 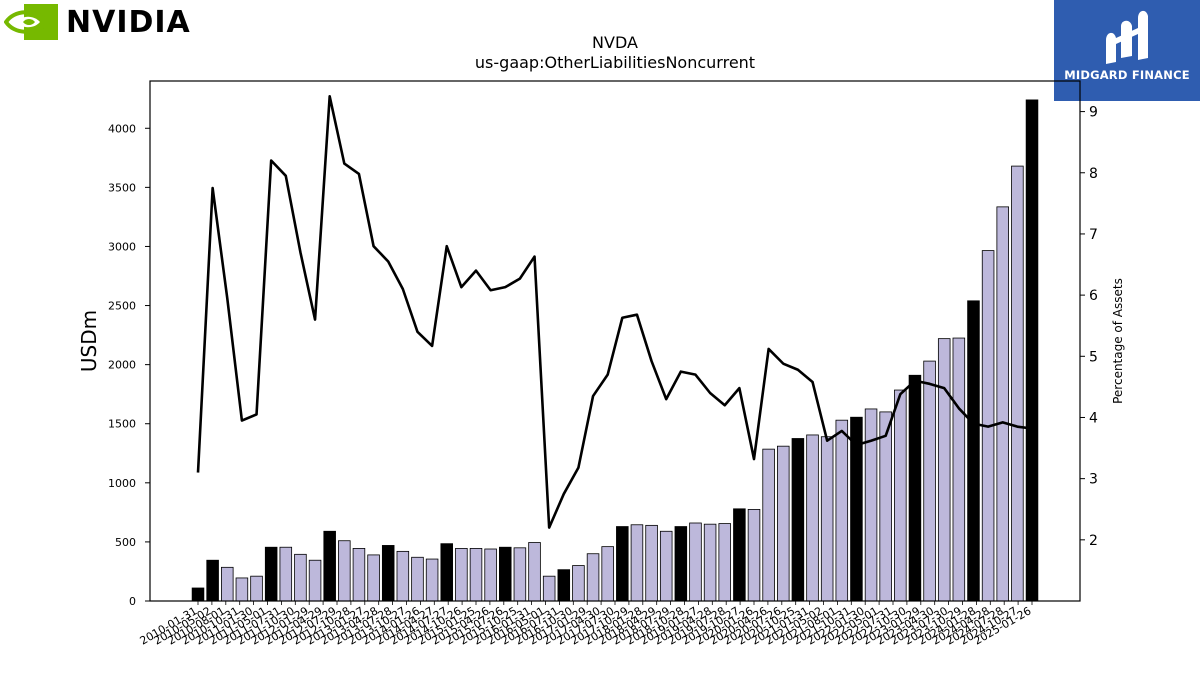 I want to click on y-tick-label: 500, so click(x=125, y=542).